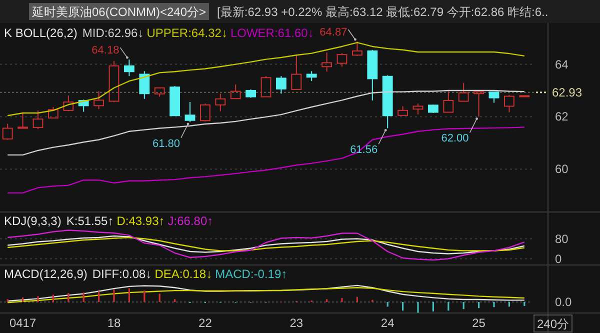  I want to click on annotation: 64.18, so click(106, 50).